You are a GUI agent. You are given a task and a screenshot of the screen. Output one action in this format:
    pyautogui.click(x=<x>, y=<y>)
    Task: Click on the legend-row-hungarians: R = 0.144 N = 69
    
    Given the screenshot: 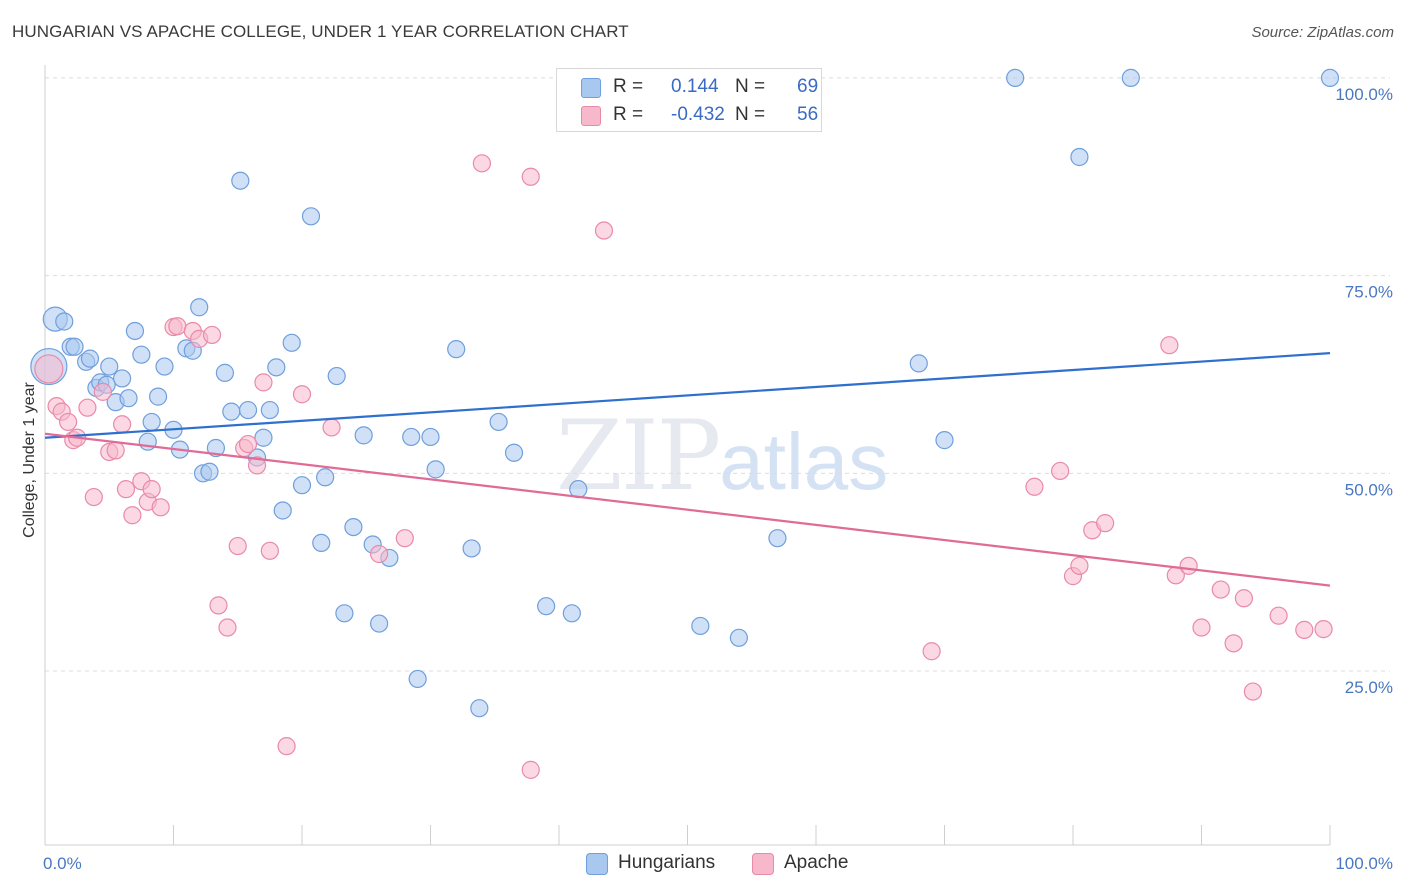 What is the action you would take?
    pyautogui.click(x=701, y=87)
    